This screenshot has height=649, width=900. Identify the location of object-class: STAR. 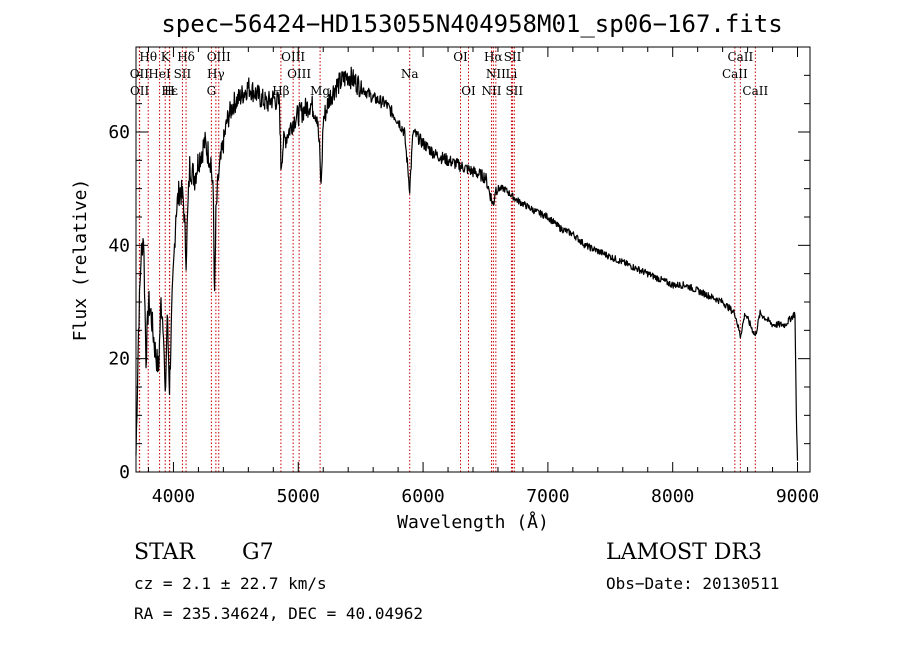
(165, 552).